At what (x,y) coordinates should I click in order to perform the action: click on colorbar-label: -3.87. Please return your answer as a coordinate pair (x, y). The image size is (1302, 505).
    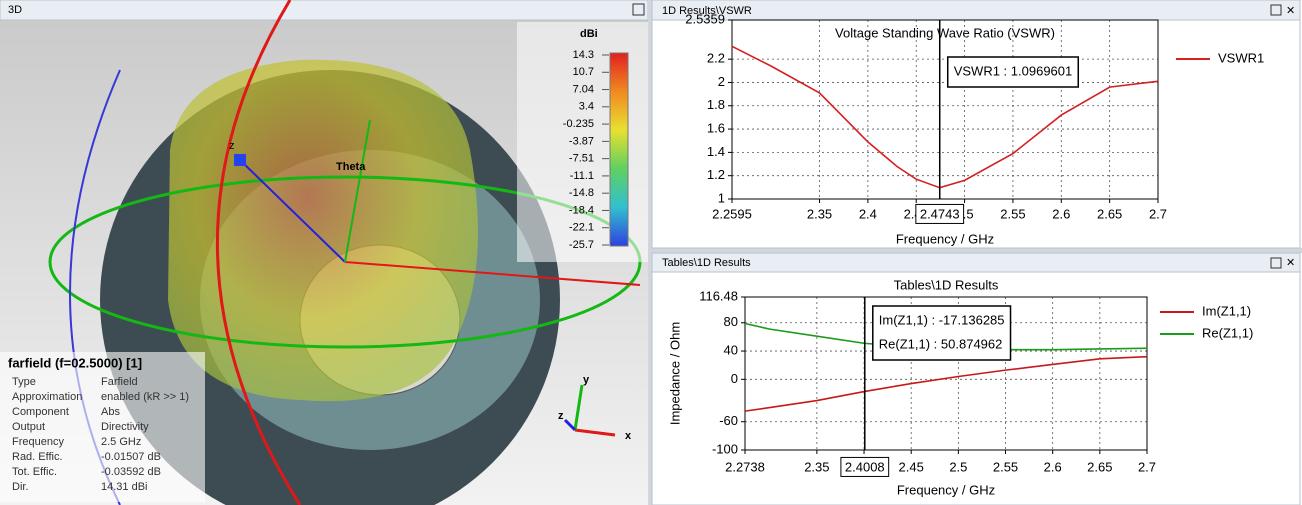
    Looking at the image, I should click on (581, 141).